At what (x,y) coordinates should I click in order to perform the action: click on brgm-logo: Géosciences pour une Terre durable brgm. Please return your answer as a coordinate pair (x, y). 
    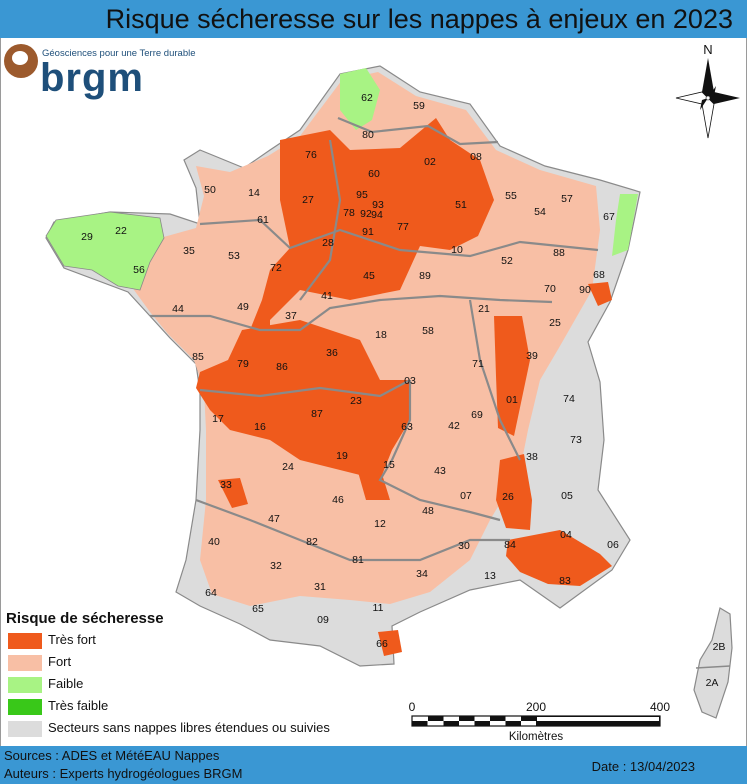
    Looking at the image, I should click on (104, 74).